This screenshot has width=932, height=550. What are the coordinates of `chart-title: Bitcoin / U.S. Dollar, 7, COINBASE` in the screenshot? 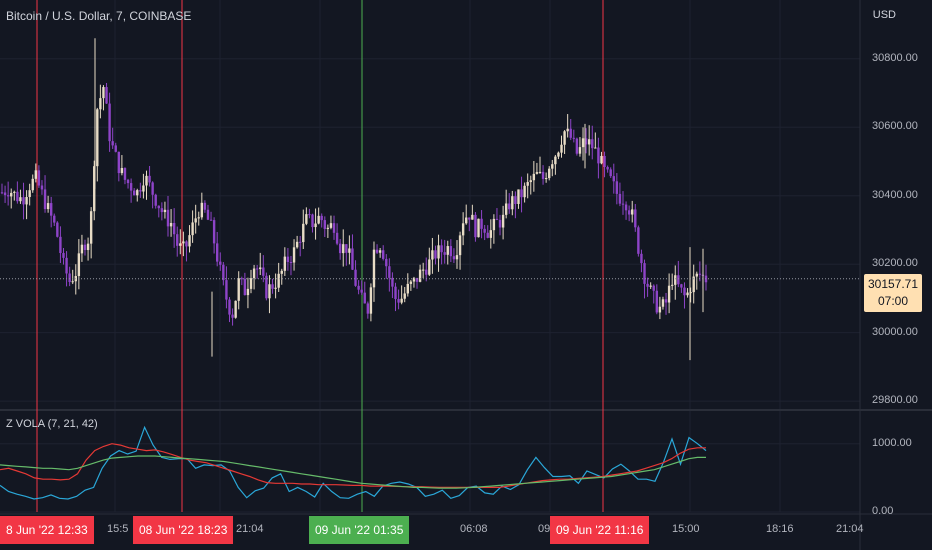 It's located at (99, 16).